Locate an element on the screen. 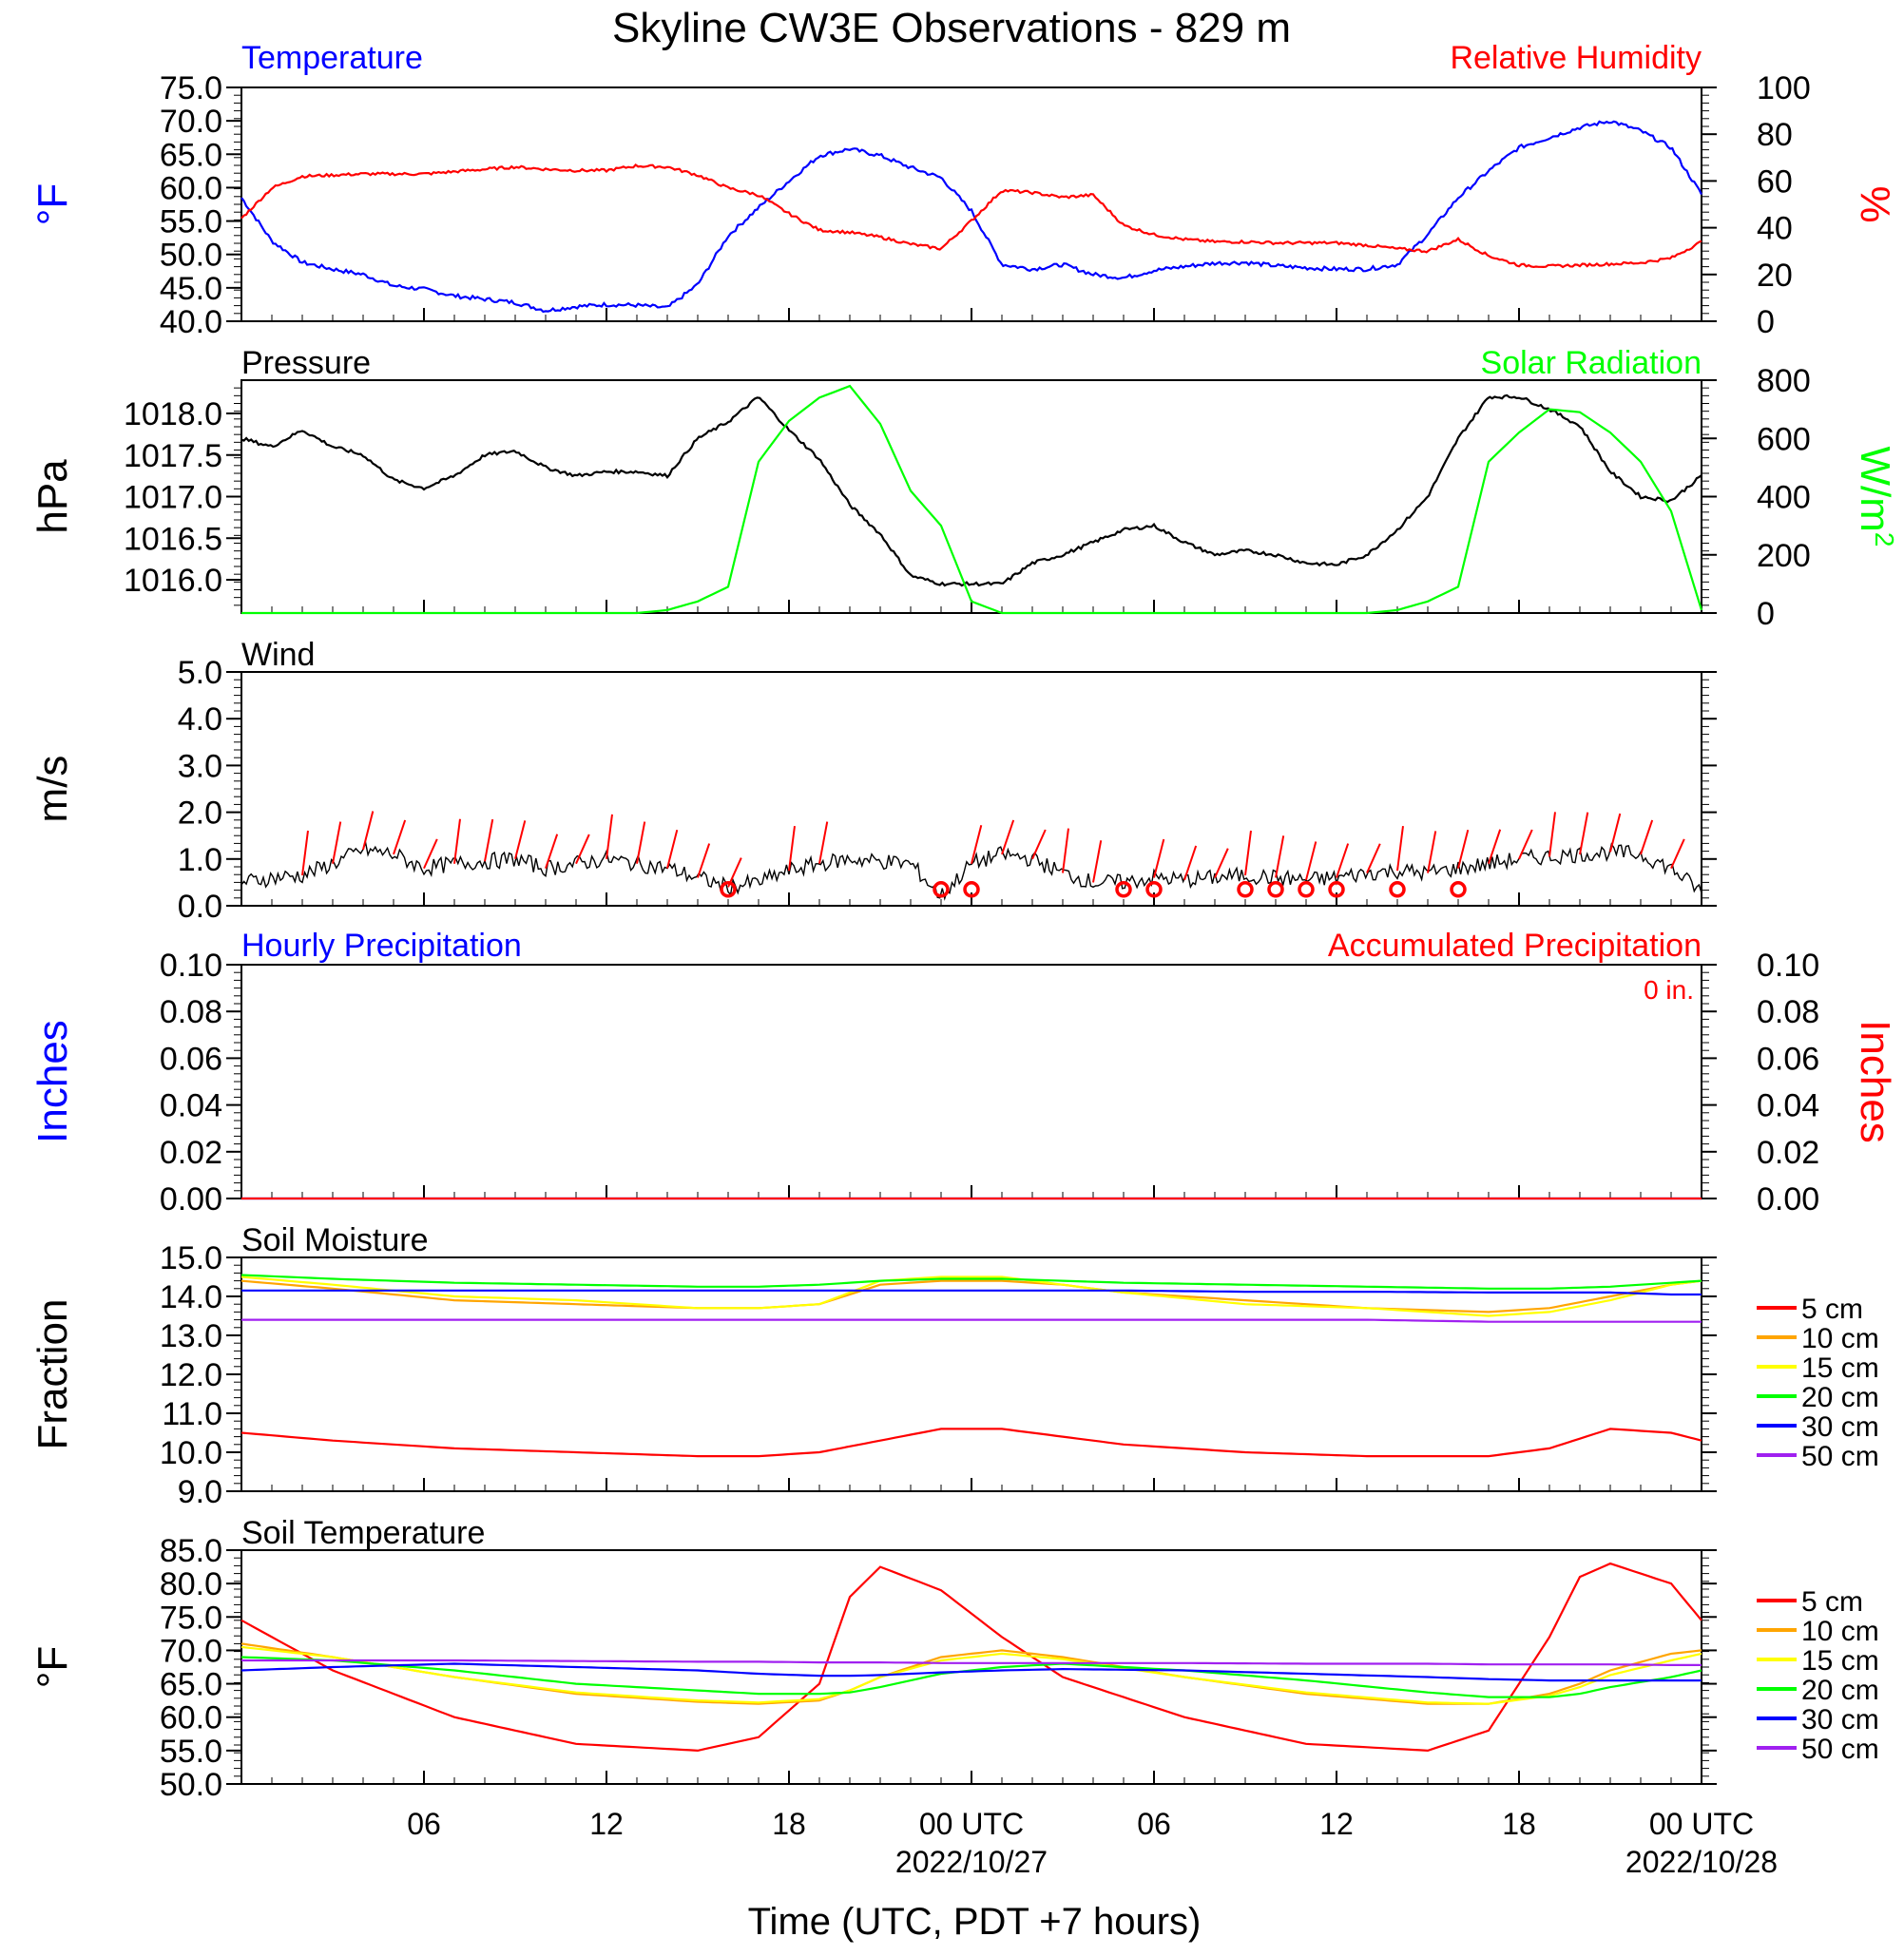 The image size is (1904, 1956). y-tick-label: 12.0 is located at coordinates (191, 1375).